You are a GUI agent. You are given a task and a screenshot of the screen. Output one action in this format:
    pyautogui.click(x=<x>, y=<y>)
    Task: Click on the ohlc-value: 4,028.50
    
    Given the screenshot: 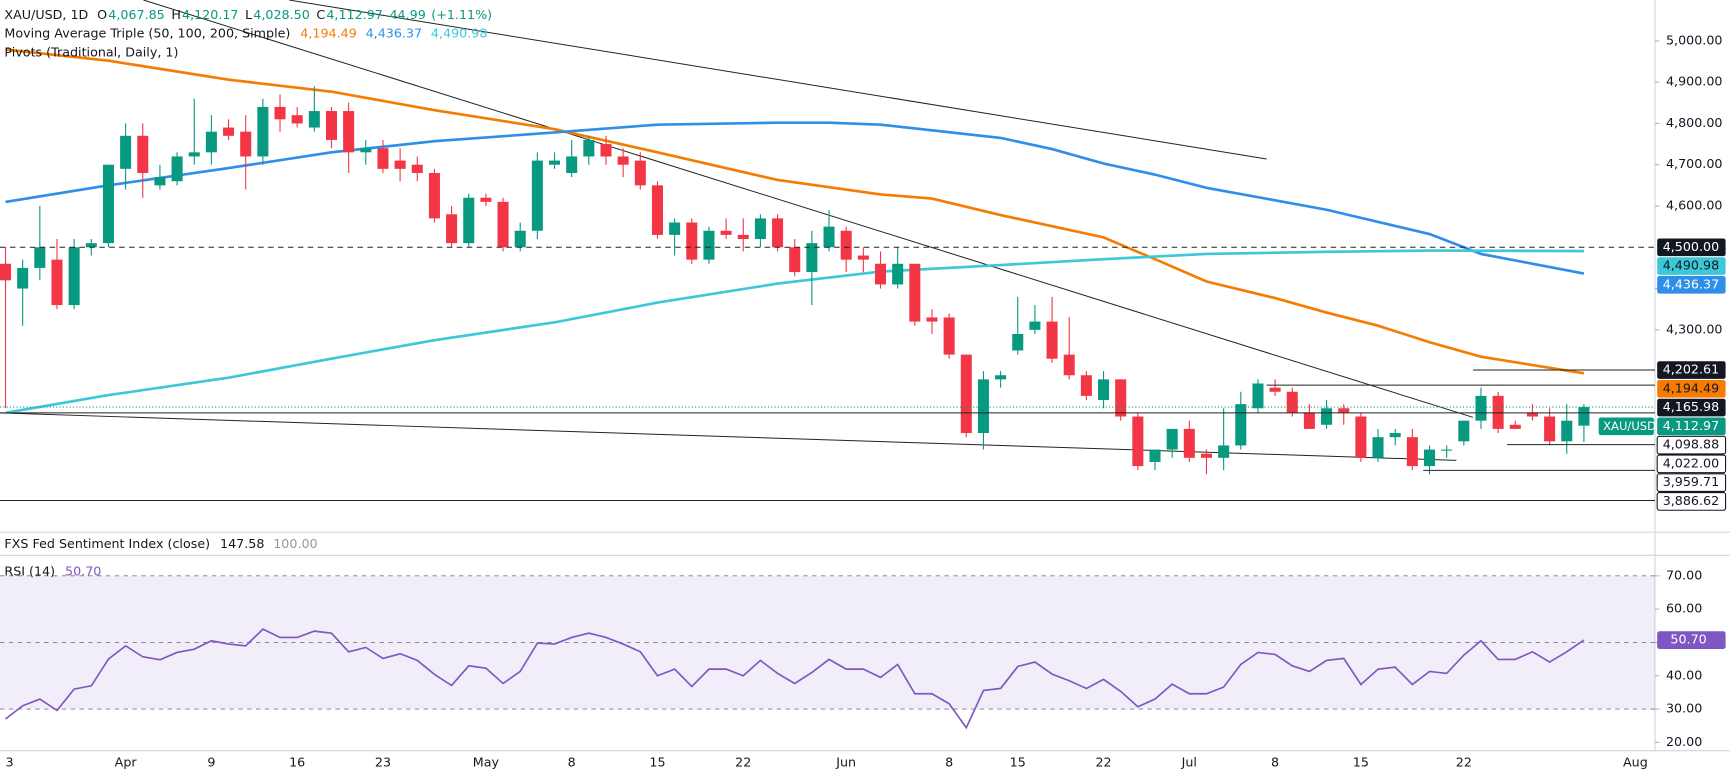 What is the action you would take?
    pyautogui.click(x=281, y=14)
    